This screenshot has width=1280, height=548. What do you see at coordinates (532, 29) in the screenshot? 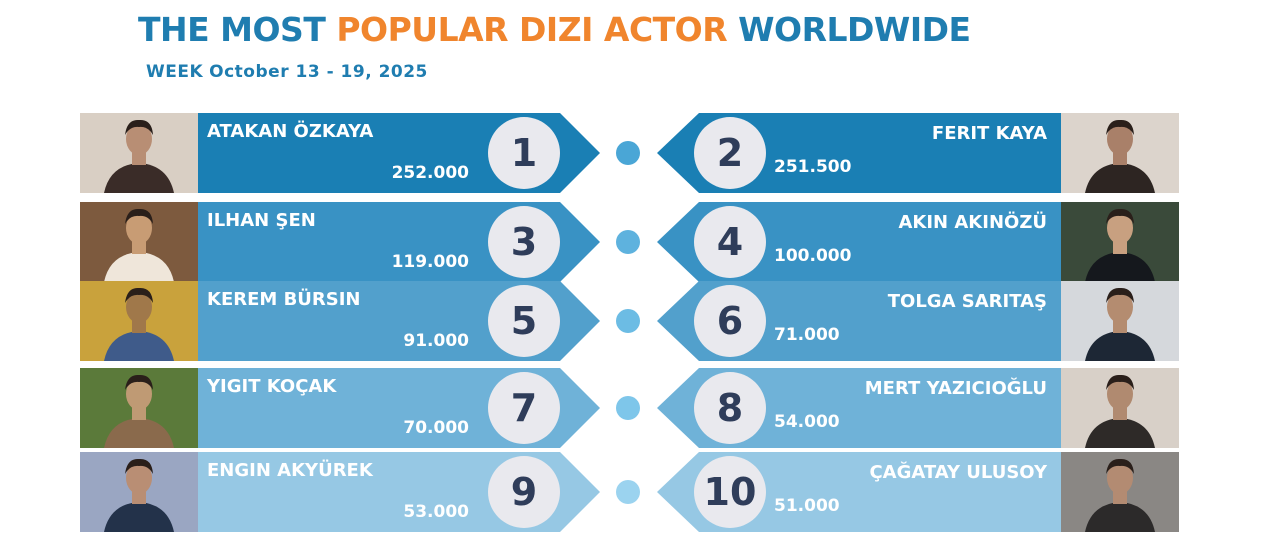
I see `title-part-2: POPULAR DIZI ACTOR` at bounding box center [532, 29].